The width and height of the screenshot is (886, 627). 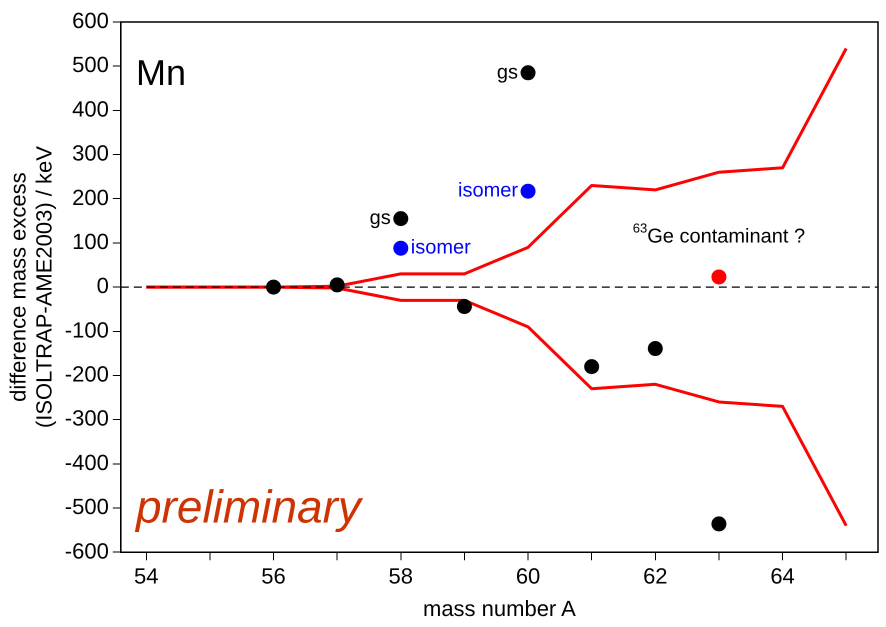 I want to click on y-tick-label: 200, so click(x=90, y=197).